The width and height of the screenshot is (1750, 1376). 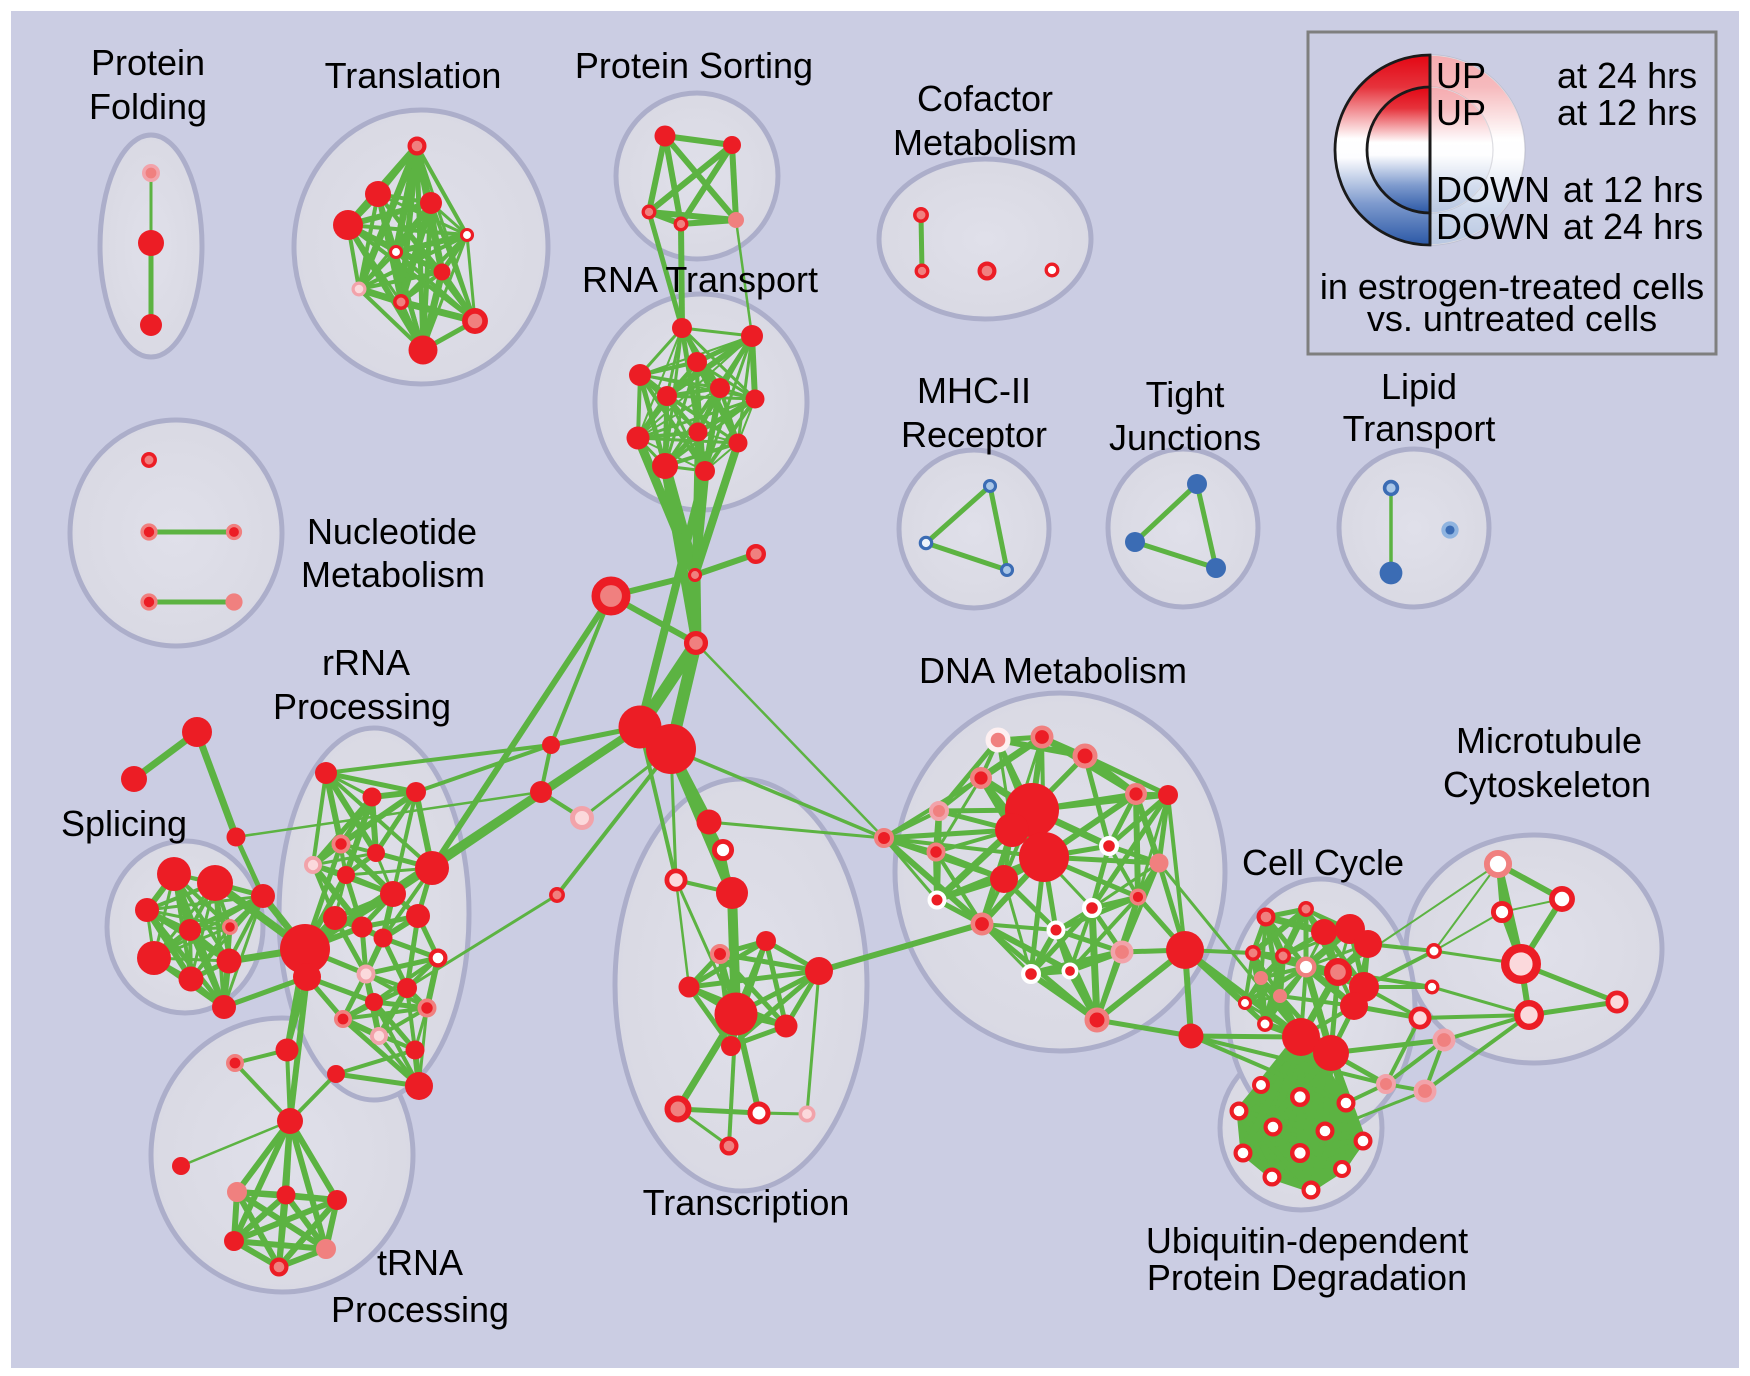 I want to click on svg-text: Translation, so click(x=413, y=75).